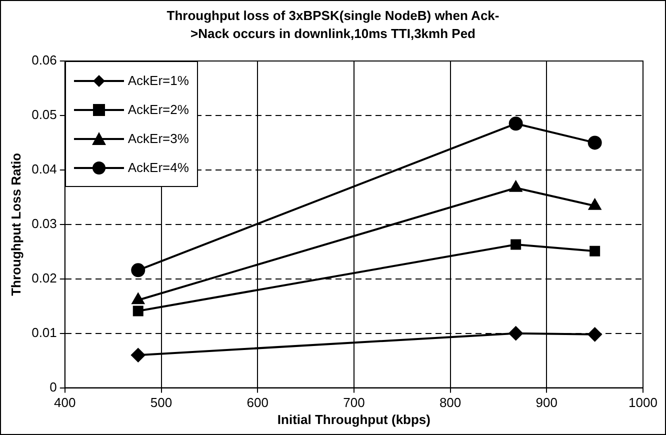  Describe the element at coordinates (158, 109) in the screenshot. I see `legend-label: AckEr=2%` at that location.